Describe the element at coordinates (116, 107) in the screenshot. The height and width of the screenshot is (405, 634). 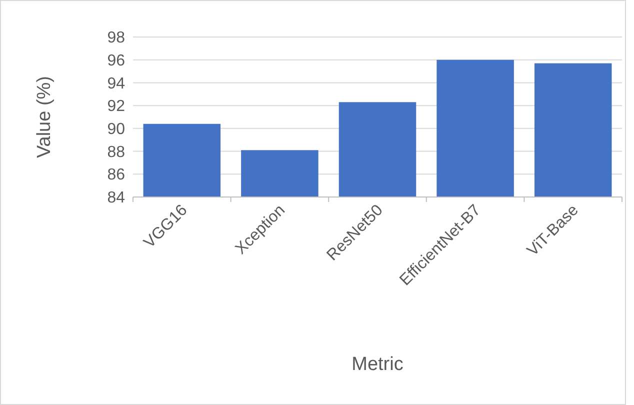
I see `y-tick-label: 92` at that location.